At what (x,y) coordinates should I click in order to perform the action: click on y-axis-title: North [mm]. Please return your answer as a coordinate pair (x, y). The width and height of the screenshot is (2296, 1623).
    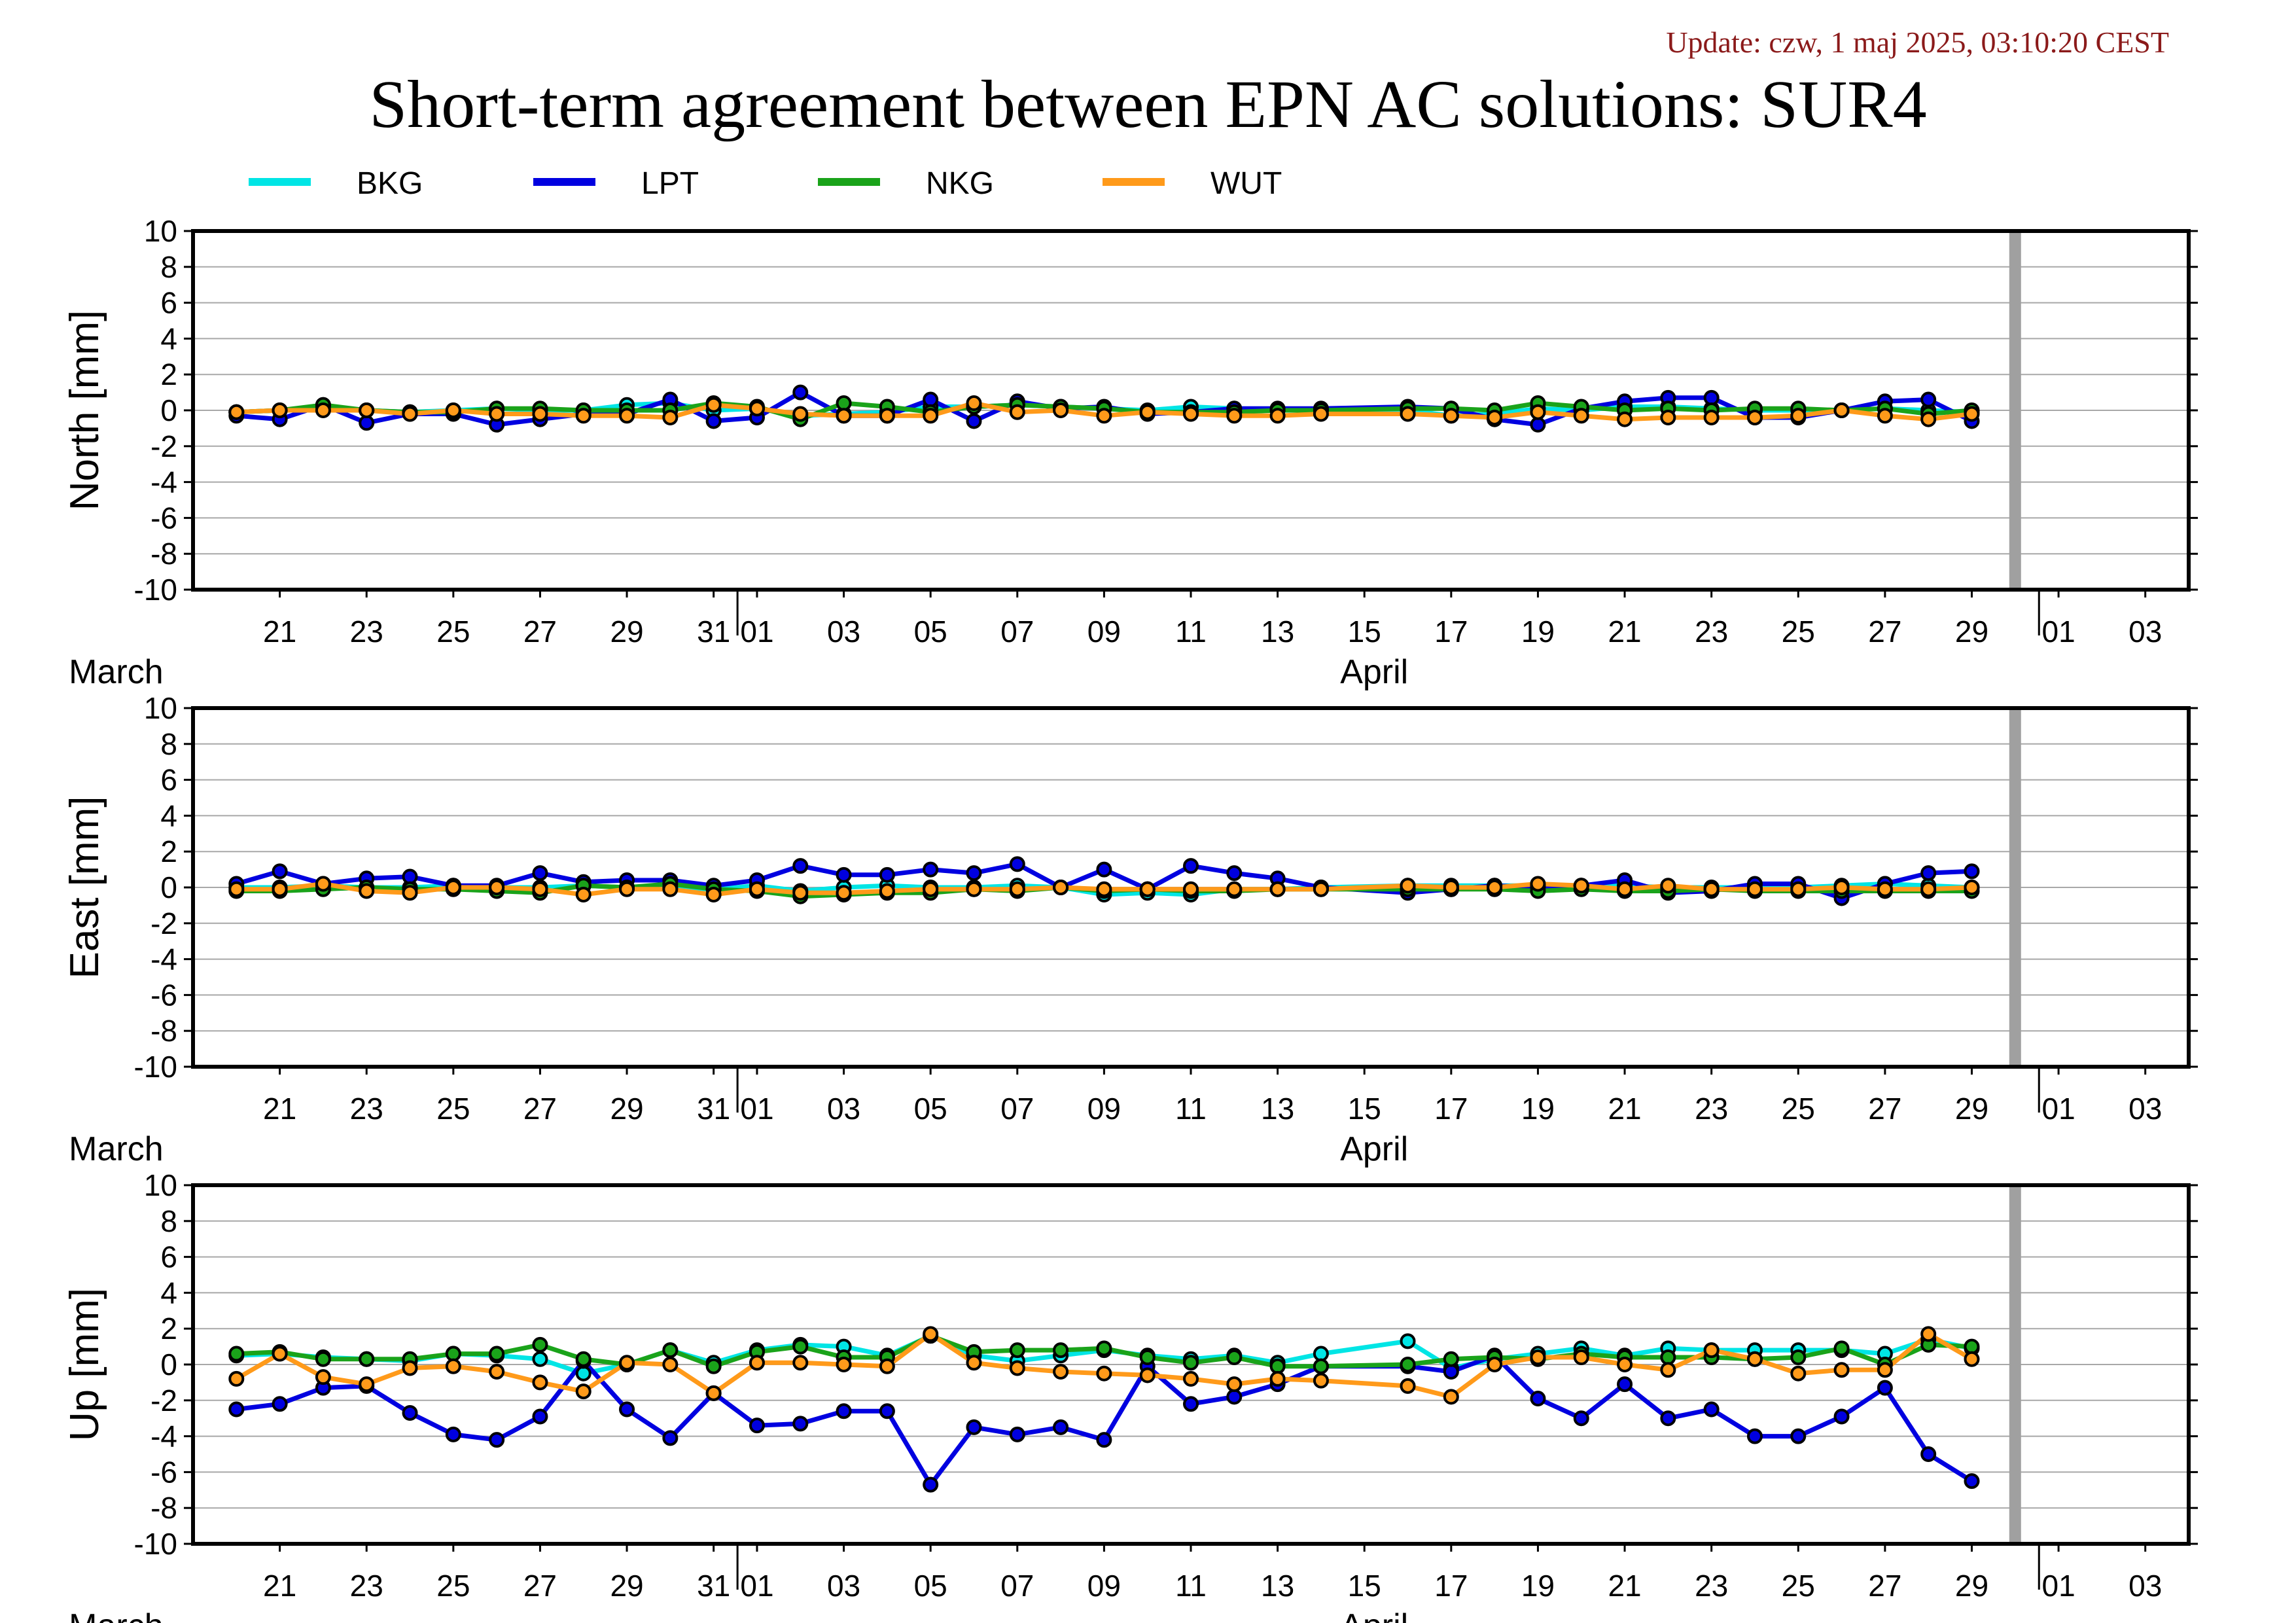
    Looking at the image, I should click on (84, 411).